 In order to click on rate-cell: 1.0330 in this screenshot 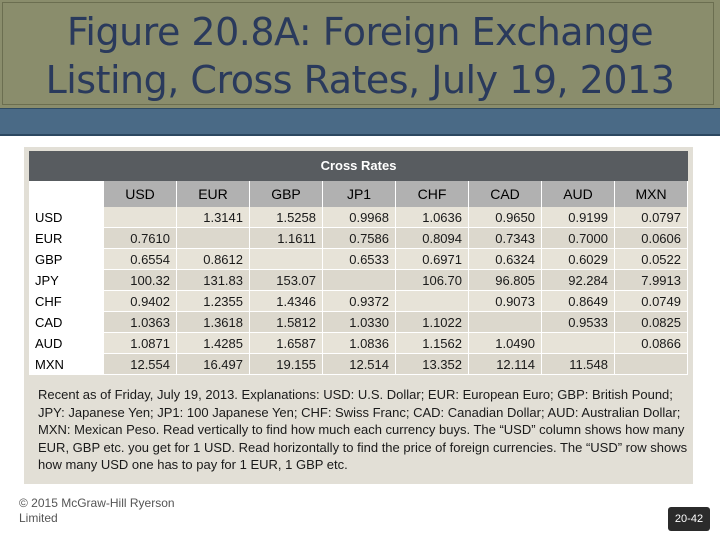, I will do `click(359, 322)`.